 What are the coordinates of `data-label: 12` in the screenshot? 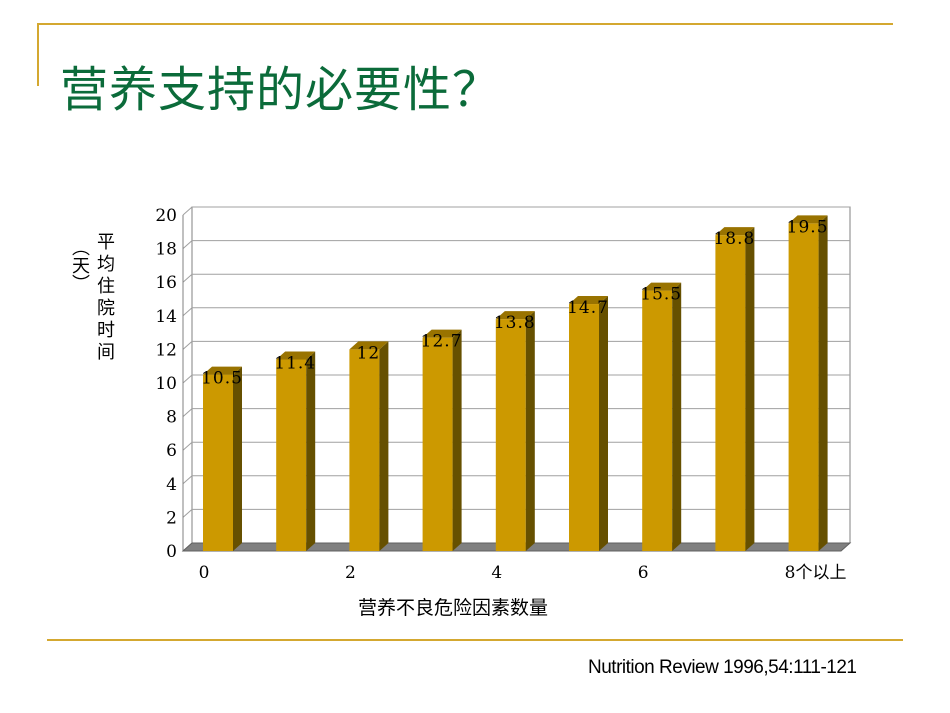 It's located at (369, 353).